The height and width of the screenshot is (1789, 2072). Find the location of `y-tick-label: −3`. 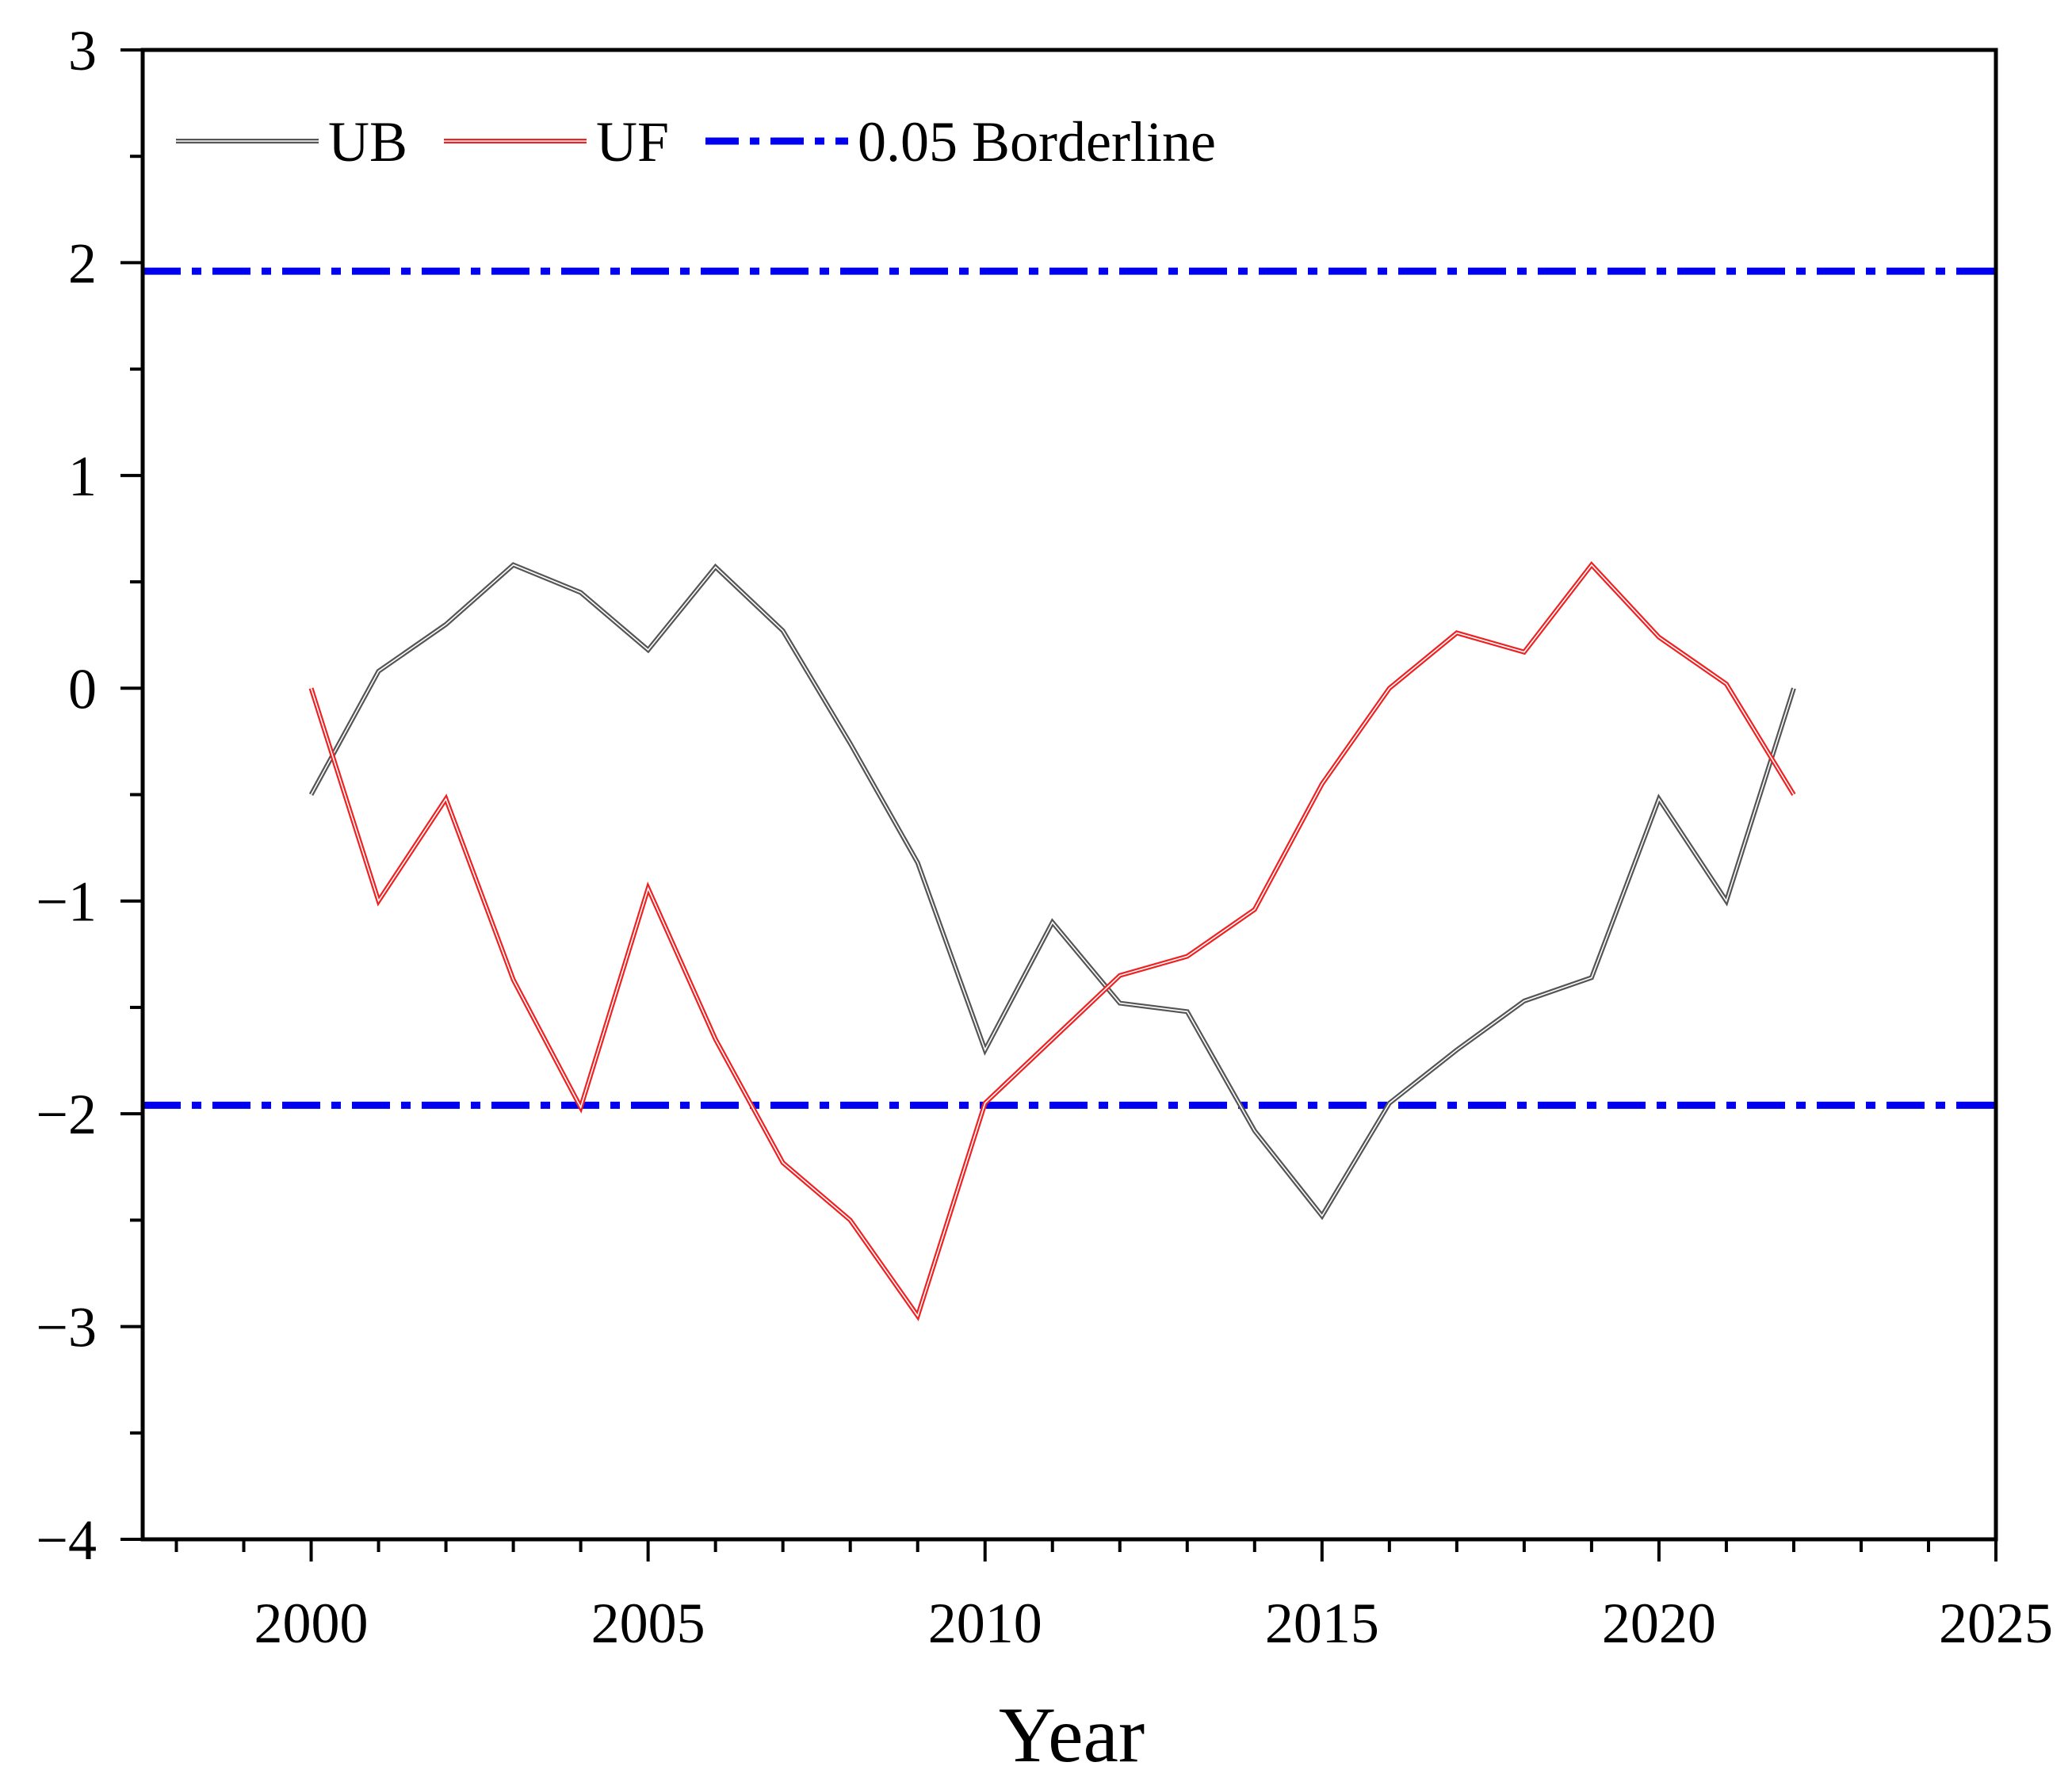

y-tick-label: −3 is located at coordinates (66, 1327).